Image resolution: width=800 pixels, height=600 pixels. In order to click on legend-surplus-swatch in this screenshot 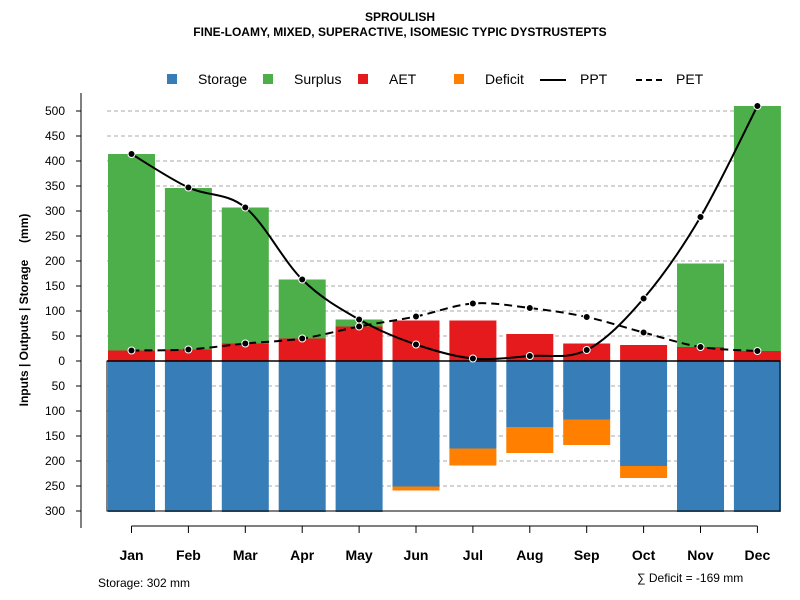, I will do `click(268, 79)`.